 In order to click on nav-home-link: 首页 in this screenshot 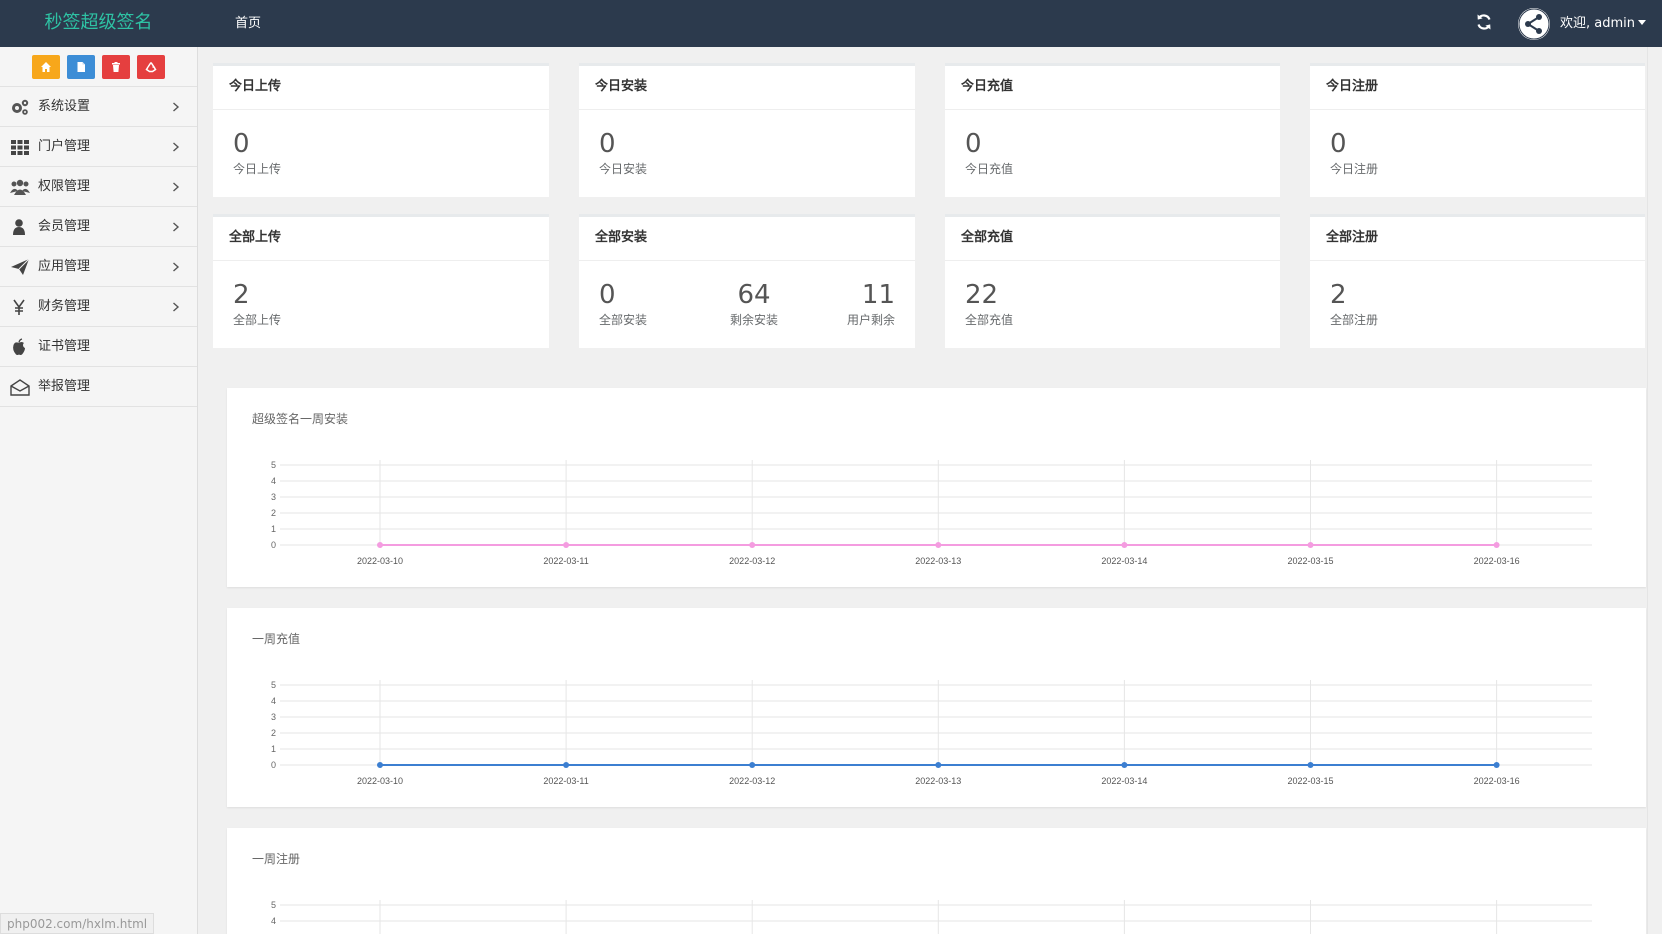, I will do `click(248, 23)`.